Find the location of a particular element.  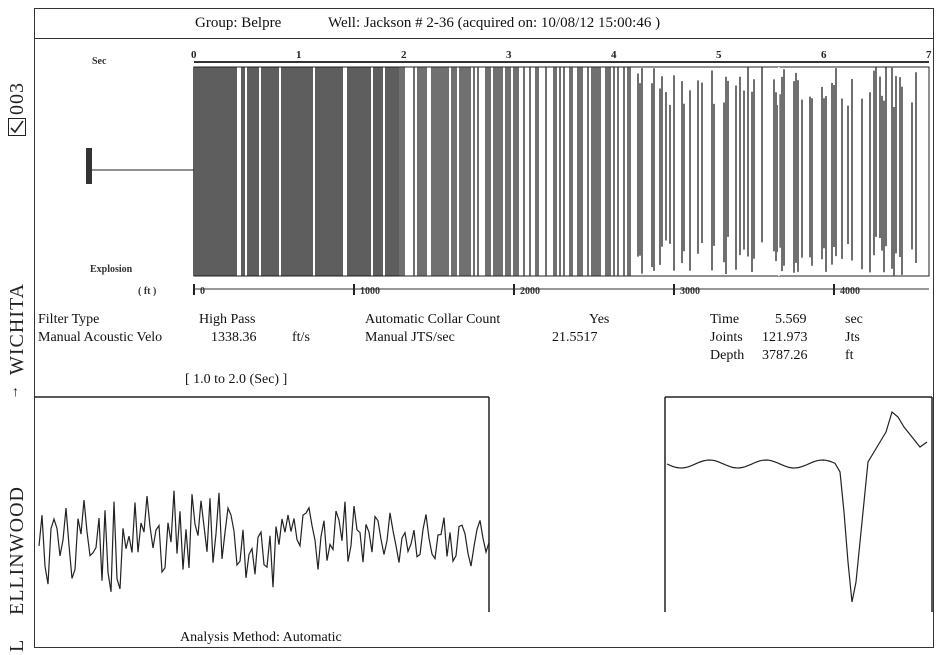

ft-tick-label: 2000 is located at coordinates (530, 291).